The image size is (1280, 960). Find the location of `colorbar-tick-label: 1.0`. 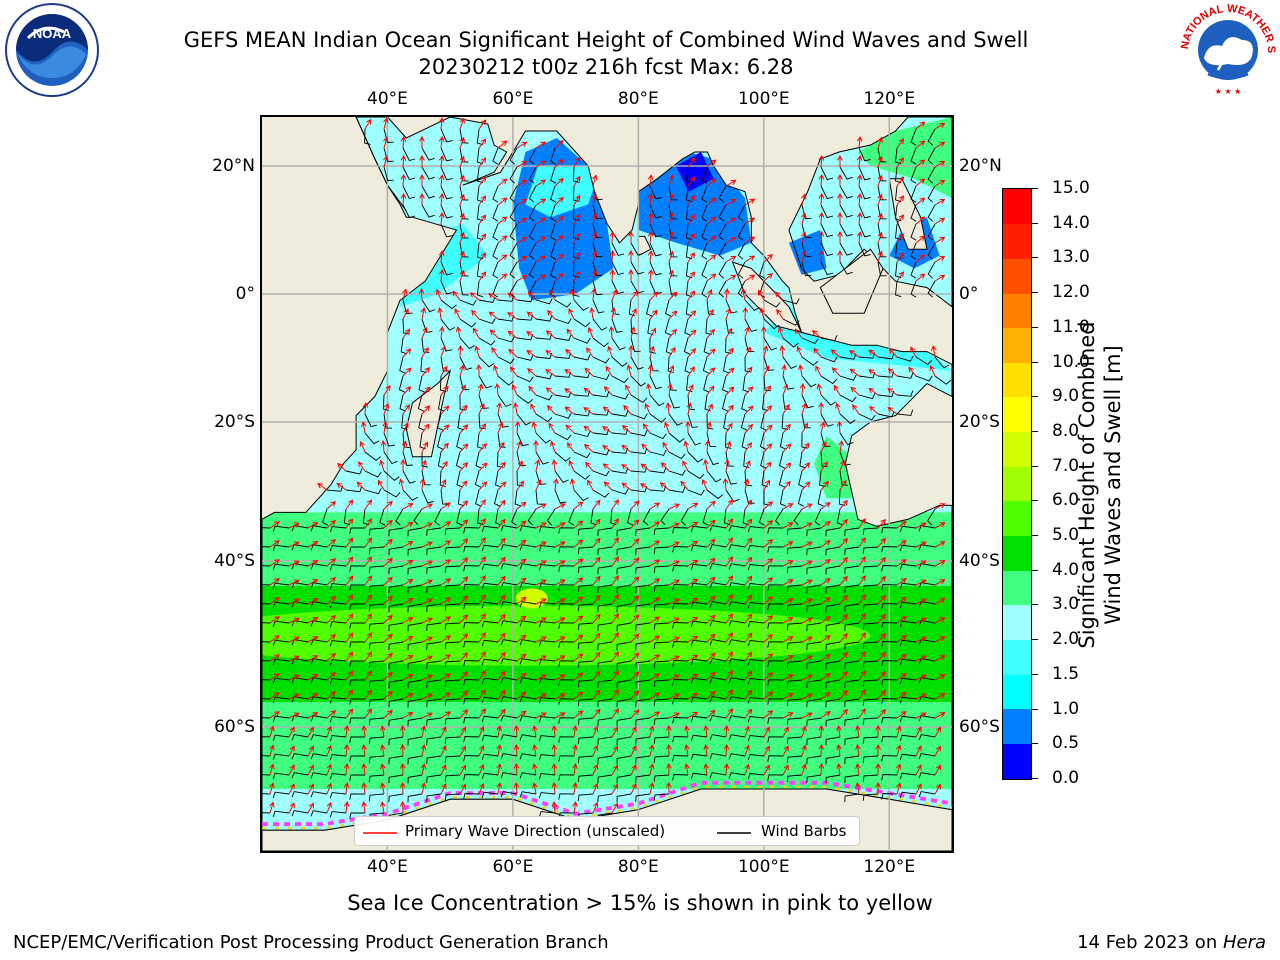

colorbar-tick-label: 1.0 is located at coordinates (1066, 708).